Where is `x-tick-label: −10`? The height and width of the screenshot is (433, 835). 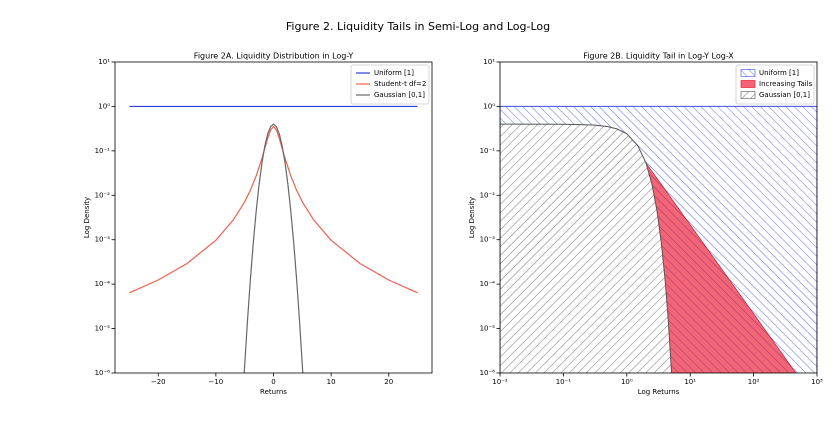 x-tick-label: −10 is located at coordinates (215, 382).